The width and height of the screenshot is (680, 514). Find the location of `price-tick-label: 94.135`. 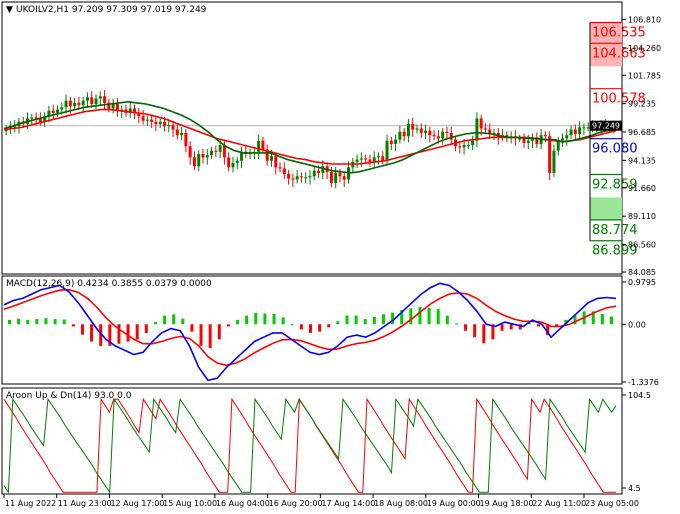

price-tick-label: 94.135 is located at coordinates (642, 160).